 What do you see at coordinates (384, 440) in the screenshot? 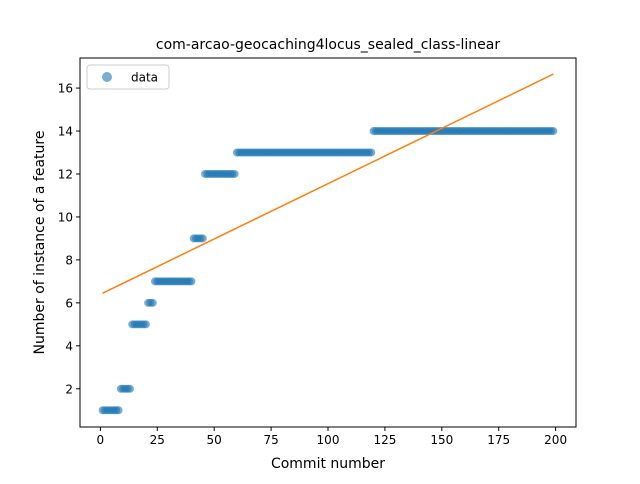
I see `x-tick-label: 125` at bounding box center [384, 440].